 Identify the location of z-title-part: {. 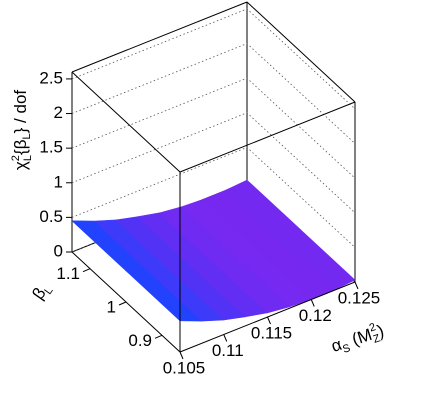
(20, 152).